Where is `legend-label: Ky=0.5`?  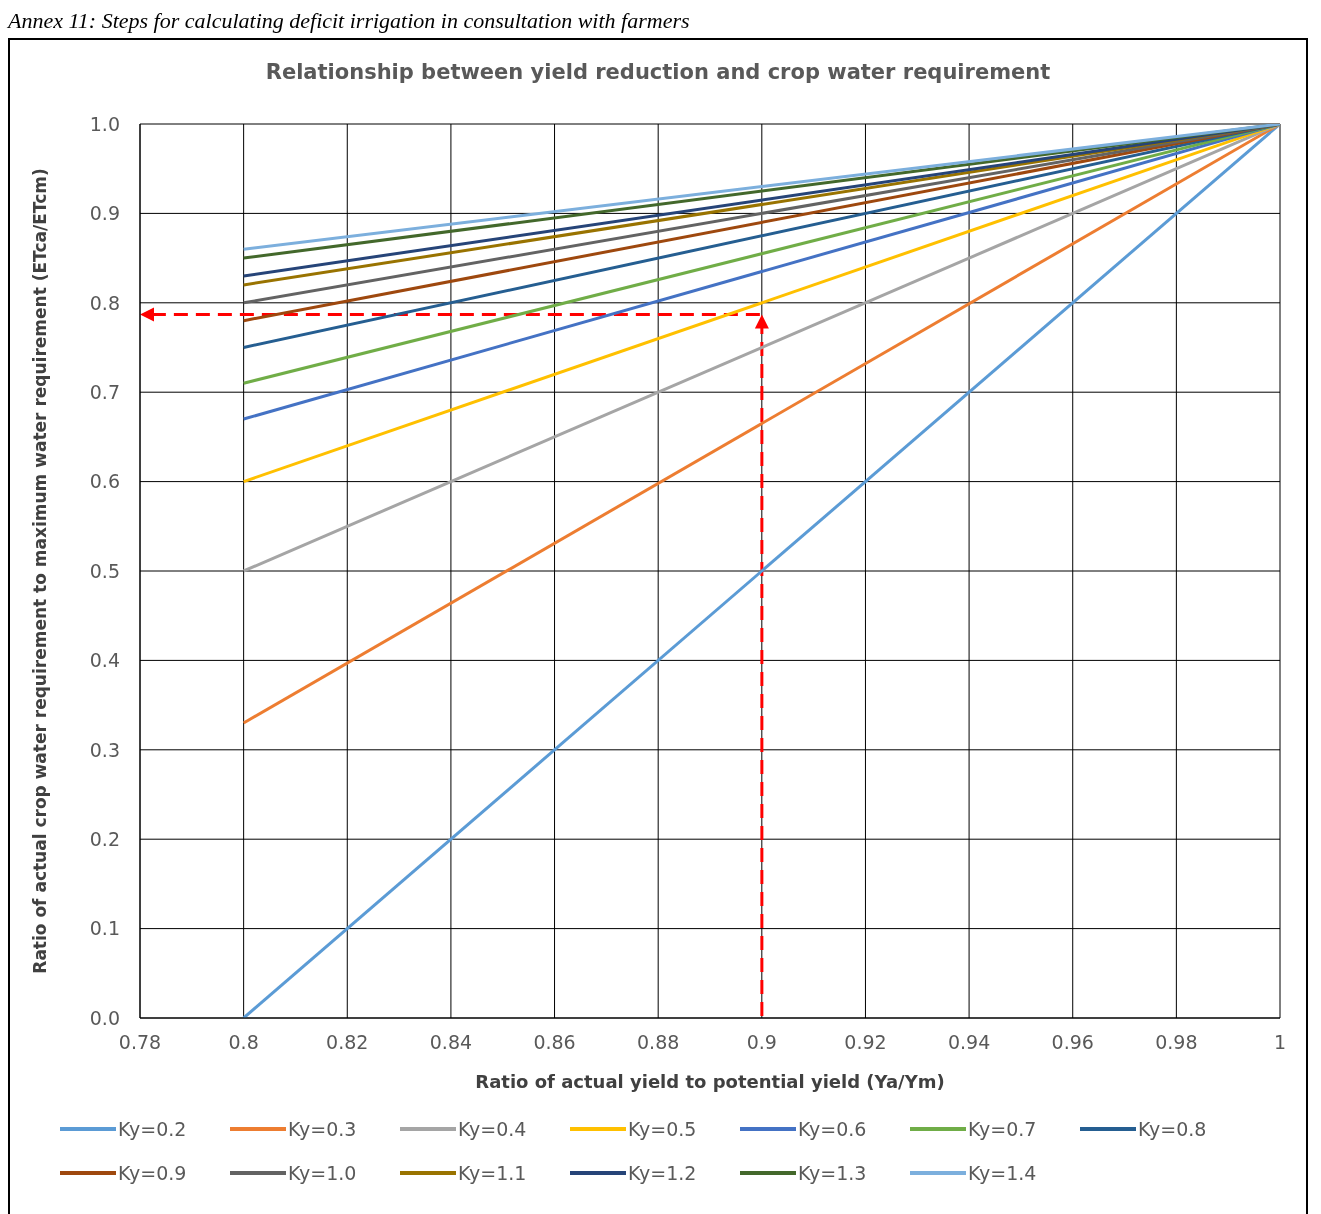 legend-label: Ky=0.5 is located at coordinates (662, 1129).